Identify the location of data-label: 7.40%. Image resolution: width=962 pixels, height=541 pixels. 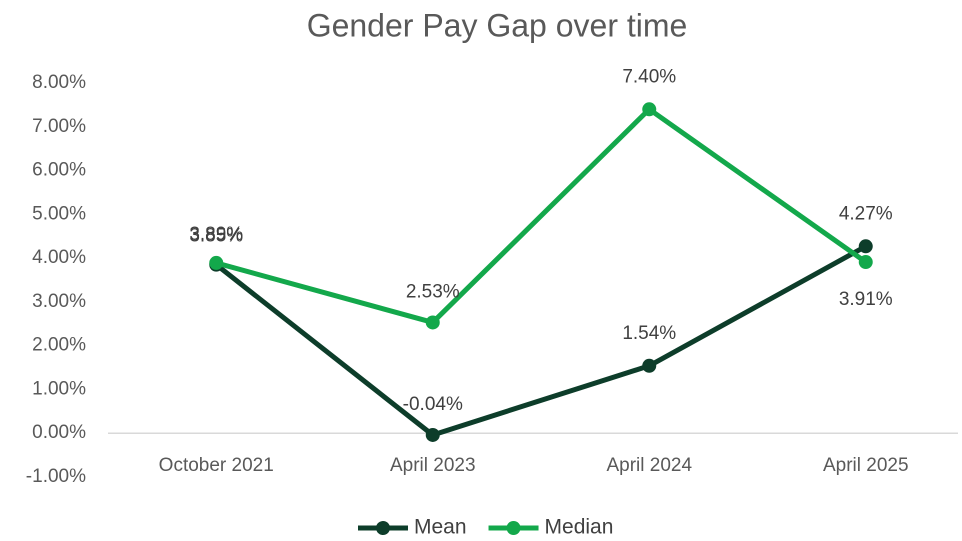
(649, 76).